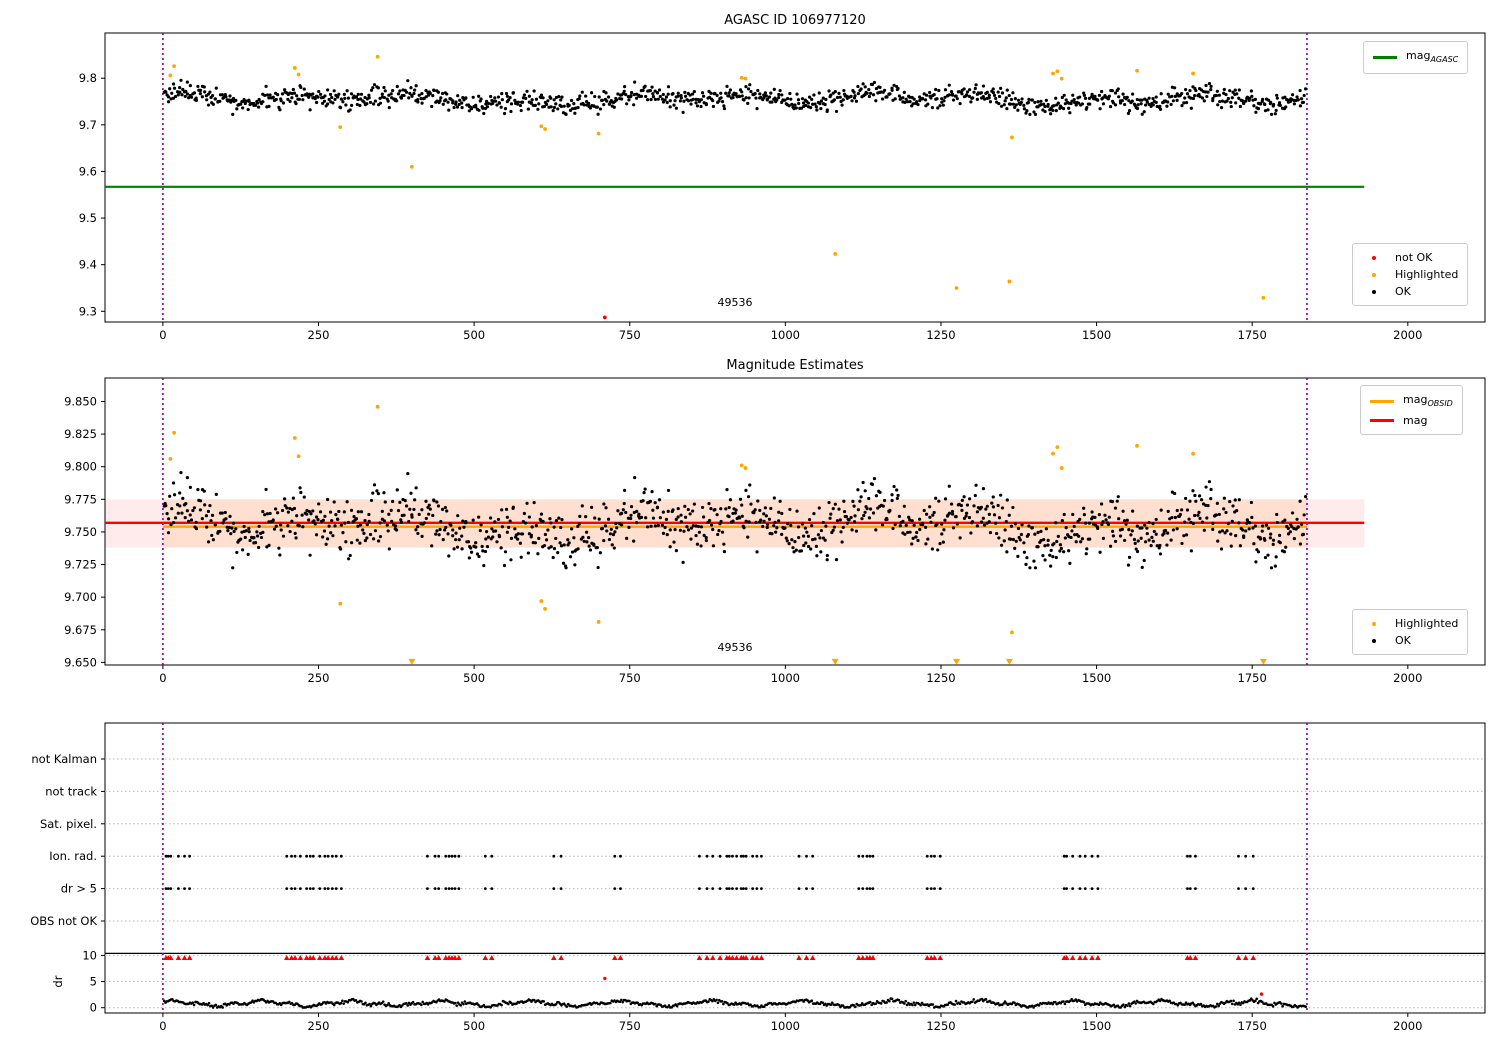  Describe the element at coordinates (713, 975) in the screenshot. I see `dr-red-flag-points` at that location.